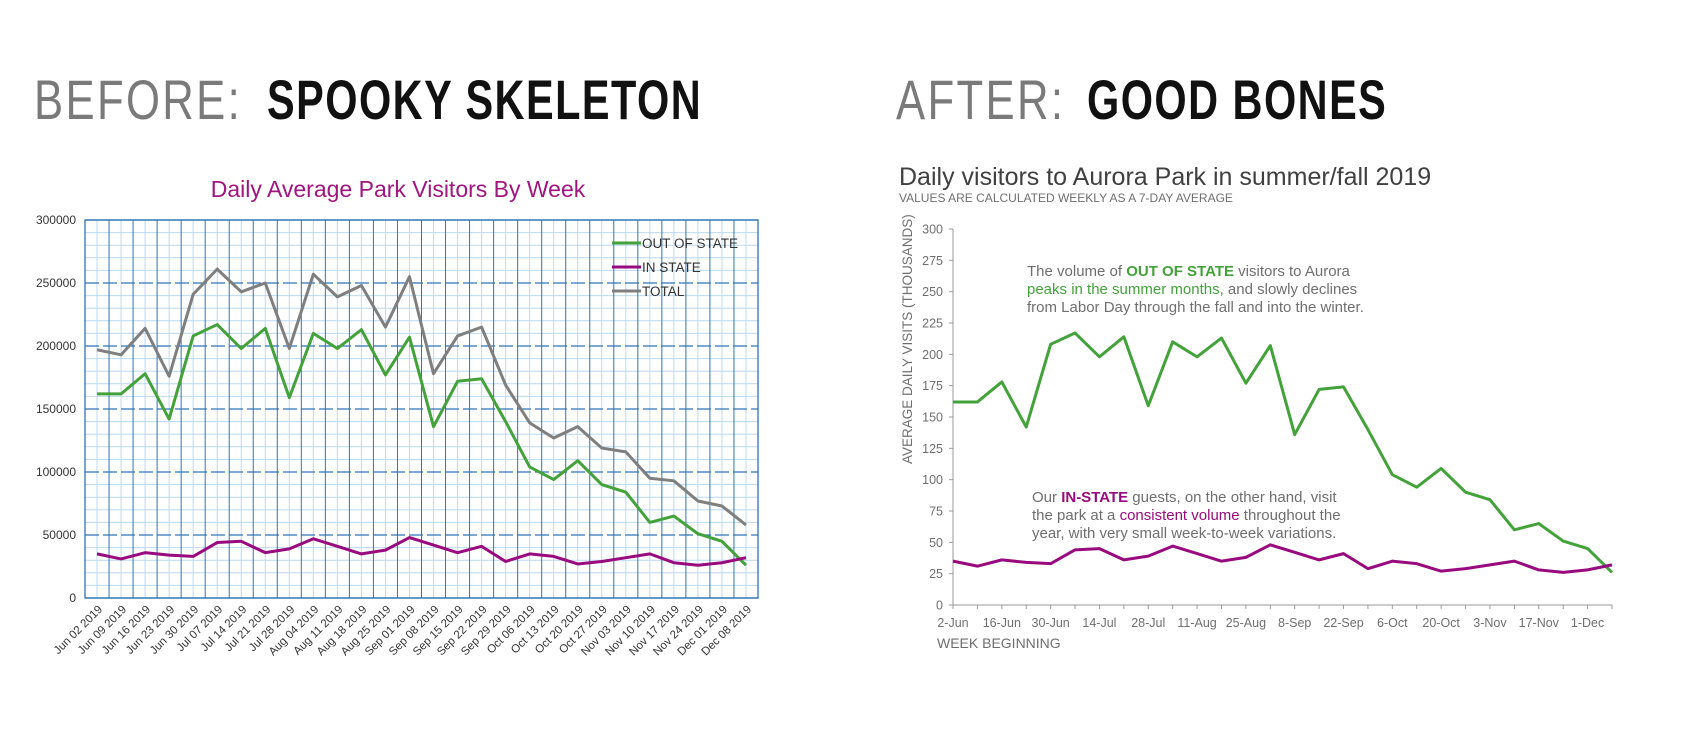 The image size is (1683, 729). I want to click on after-x-tick-label: 28-Jul, so click(1148, 623).